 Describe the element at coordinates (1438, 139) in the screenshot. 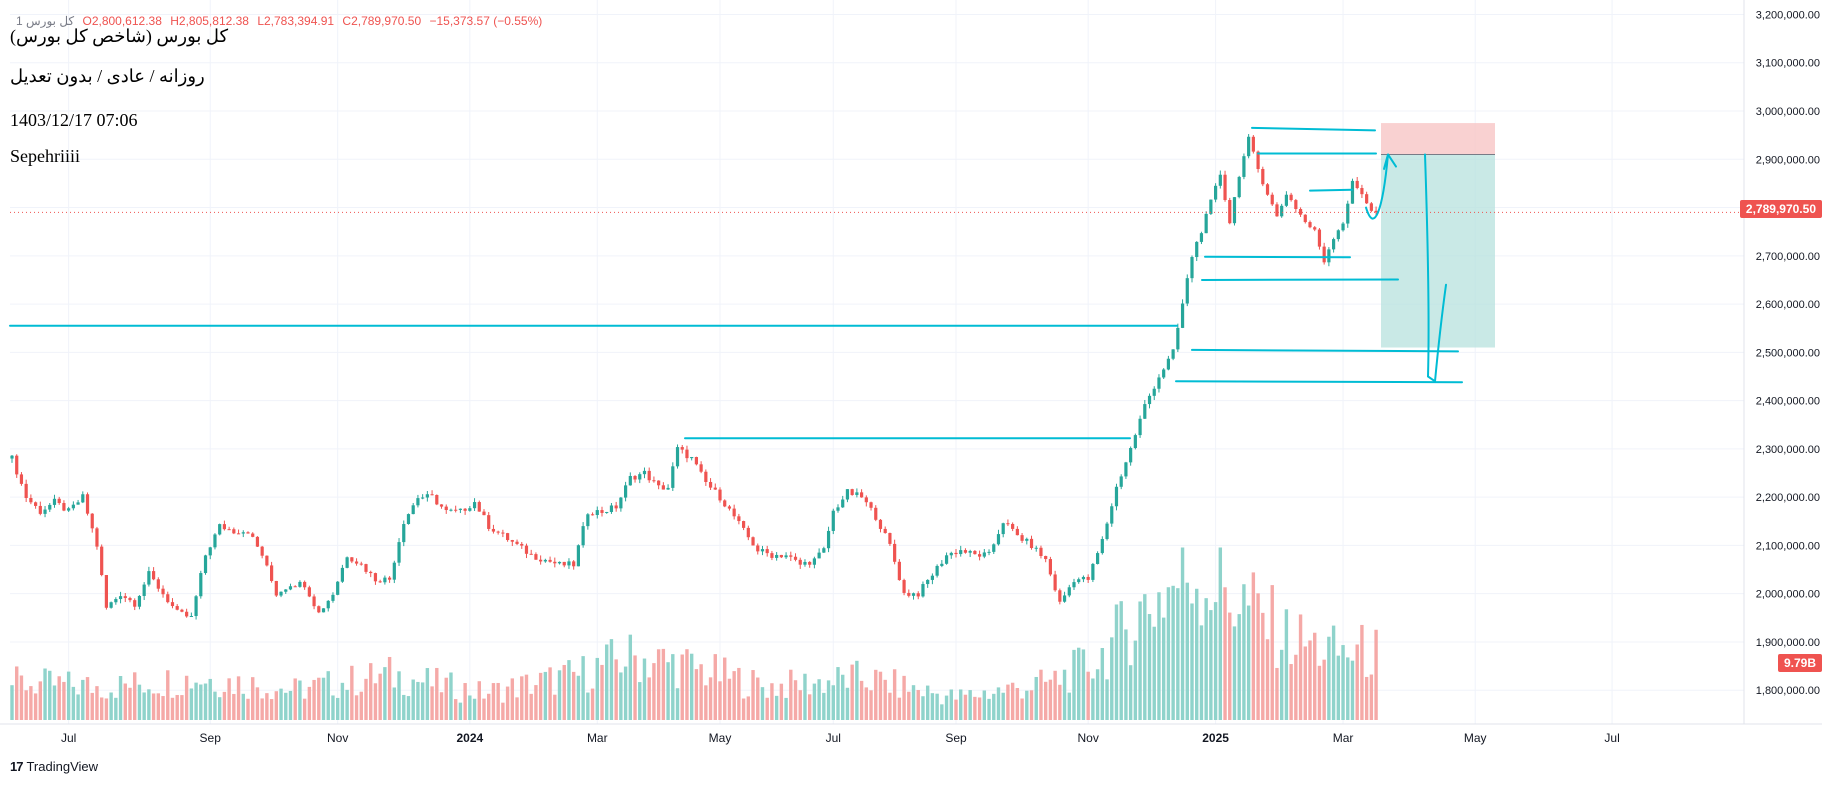

I see `long-position-stop-zone` at that location.